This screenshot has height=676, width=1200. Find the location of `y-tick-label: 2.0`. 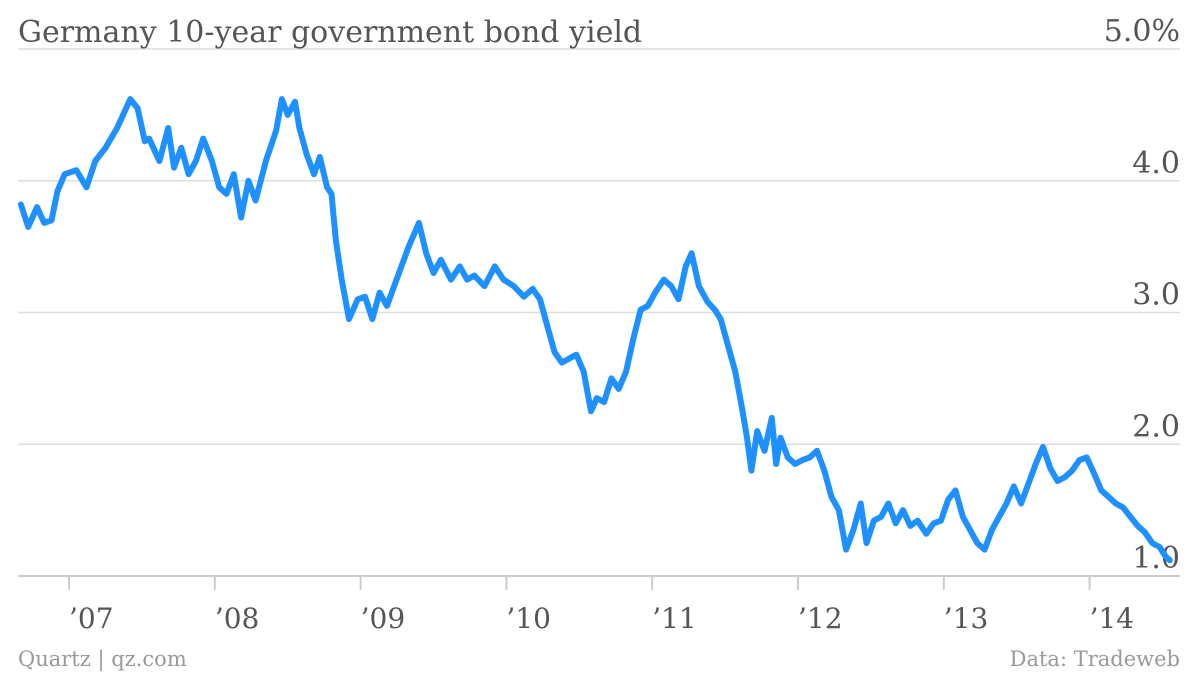

y-tick-label: 2.0 is located at coordinates (1156, 426).